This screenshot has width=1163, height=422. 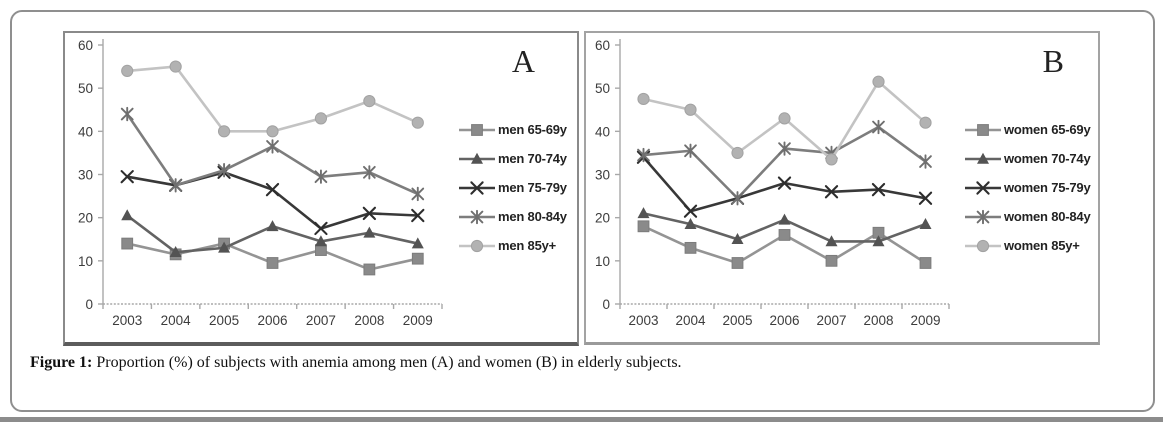 What do you see at coordinates (85, 45) in the screenshot?
I see `y-tick-label: 60` at bounding box center [85, 45].